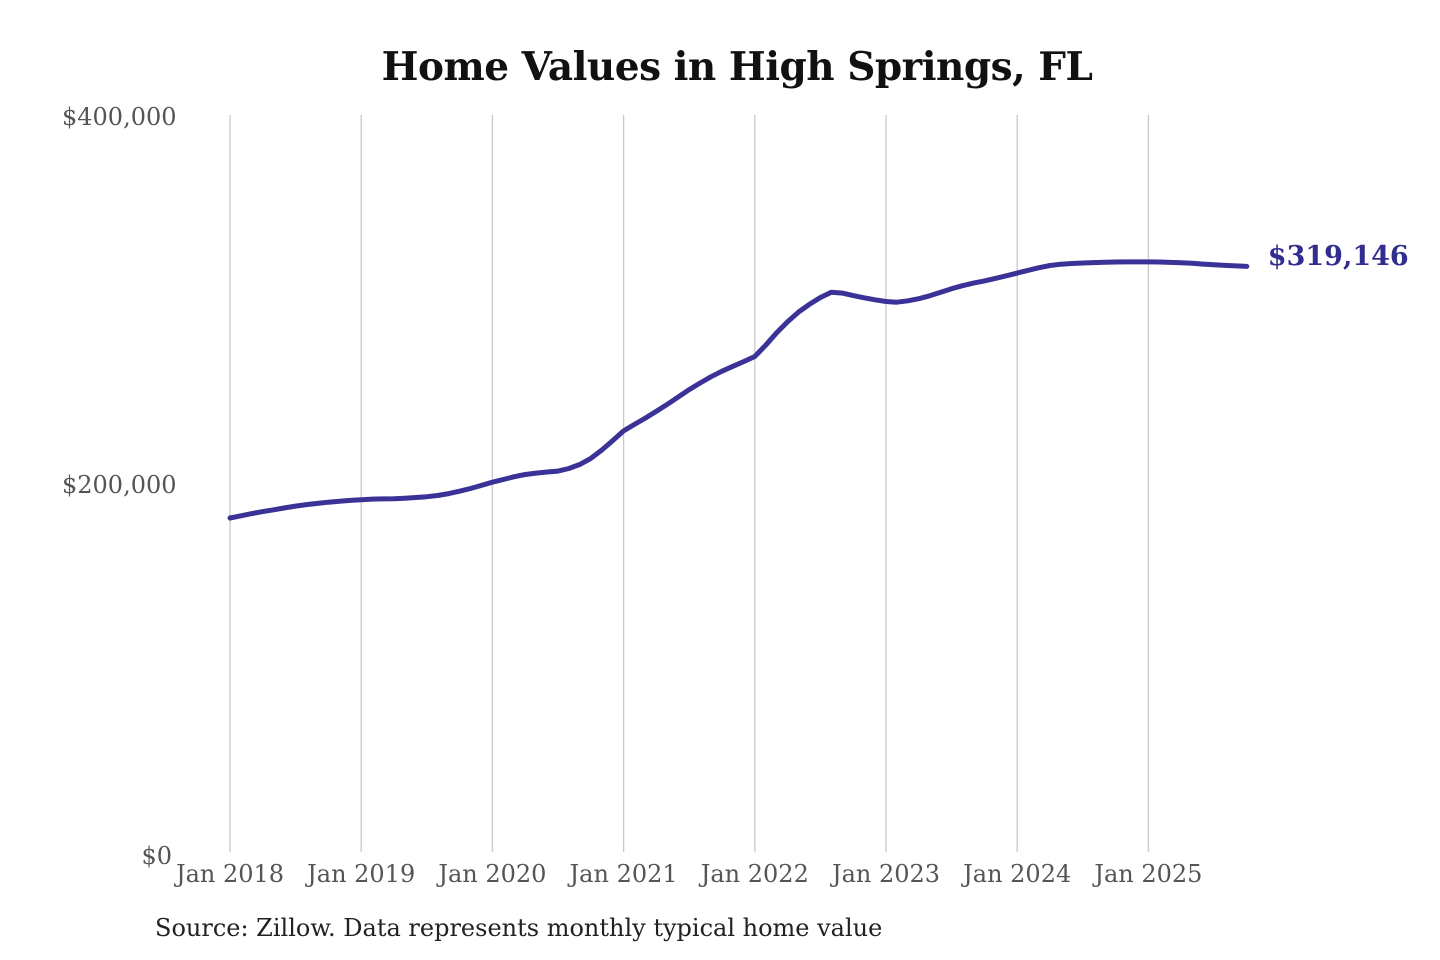  I want to click on y-axis-tick-label: $400,000, so click(119, 117).